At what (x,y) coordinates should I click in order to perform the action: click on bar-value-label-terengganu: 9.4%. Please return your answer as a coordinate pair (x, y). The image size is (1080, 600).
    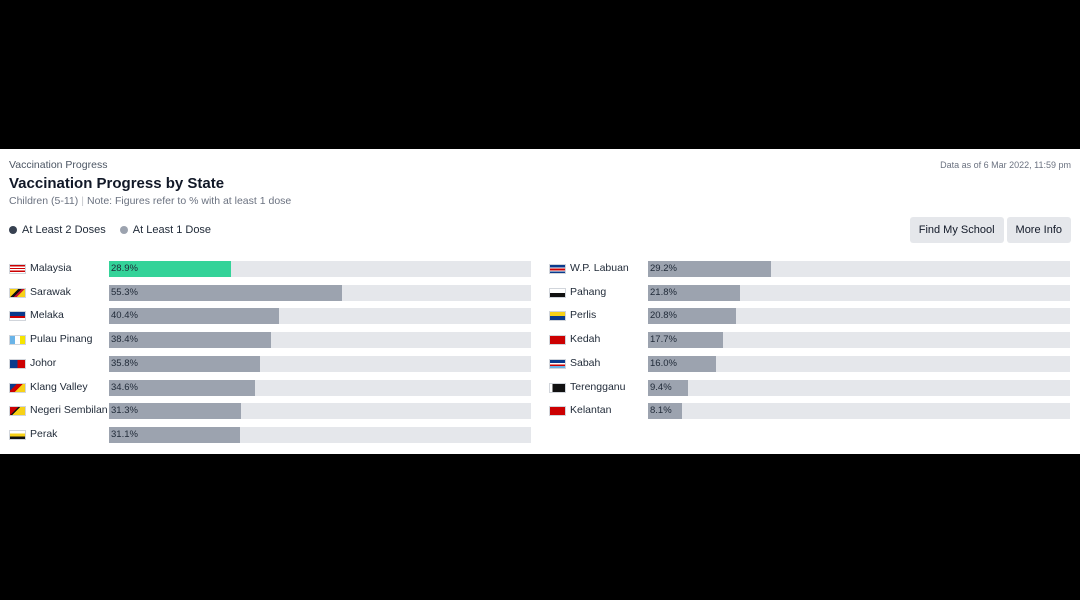
    Looking at the image, I should click on (661, 387).